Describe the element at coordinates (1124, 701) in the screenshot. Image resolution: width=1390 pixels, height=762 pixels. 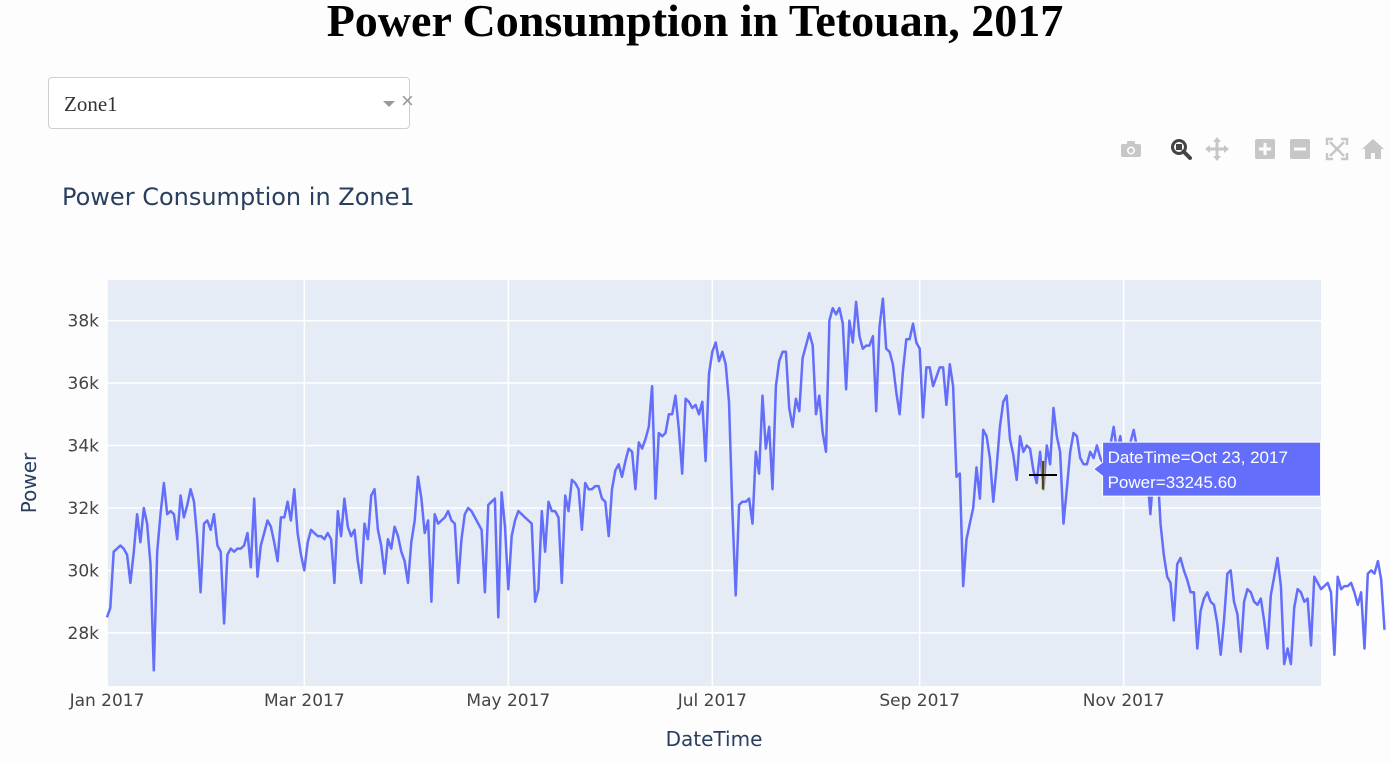
I see `x-tick-label: Nov 2017` at that location.